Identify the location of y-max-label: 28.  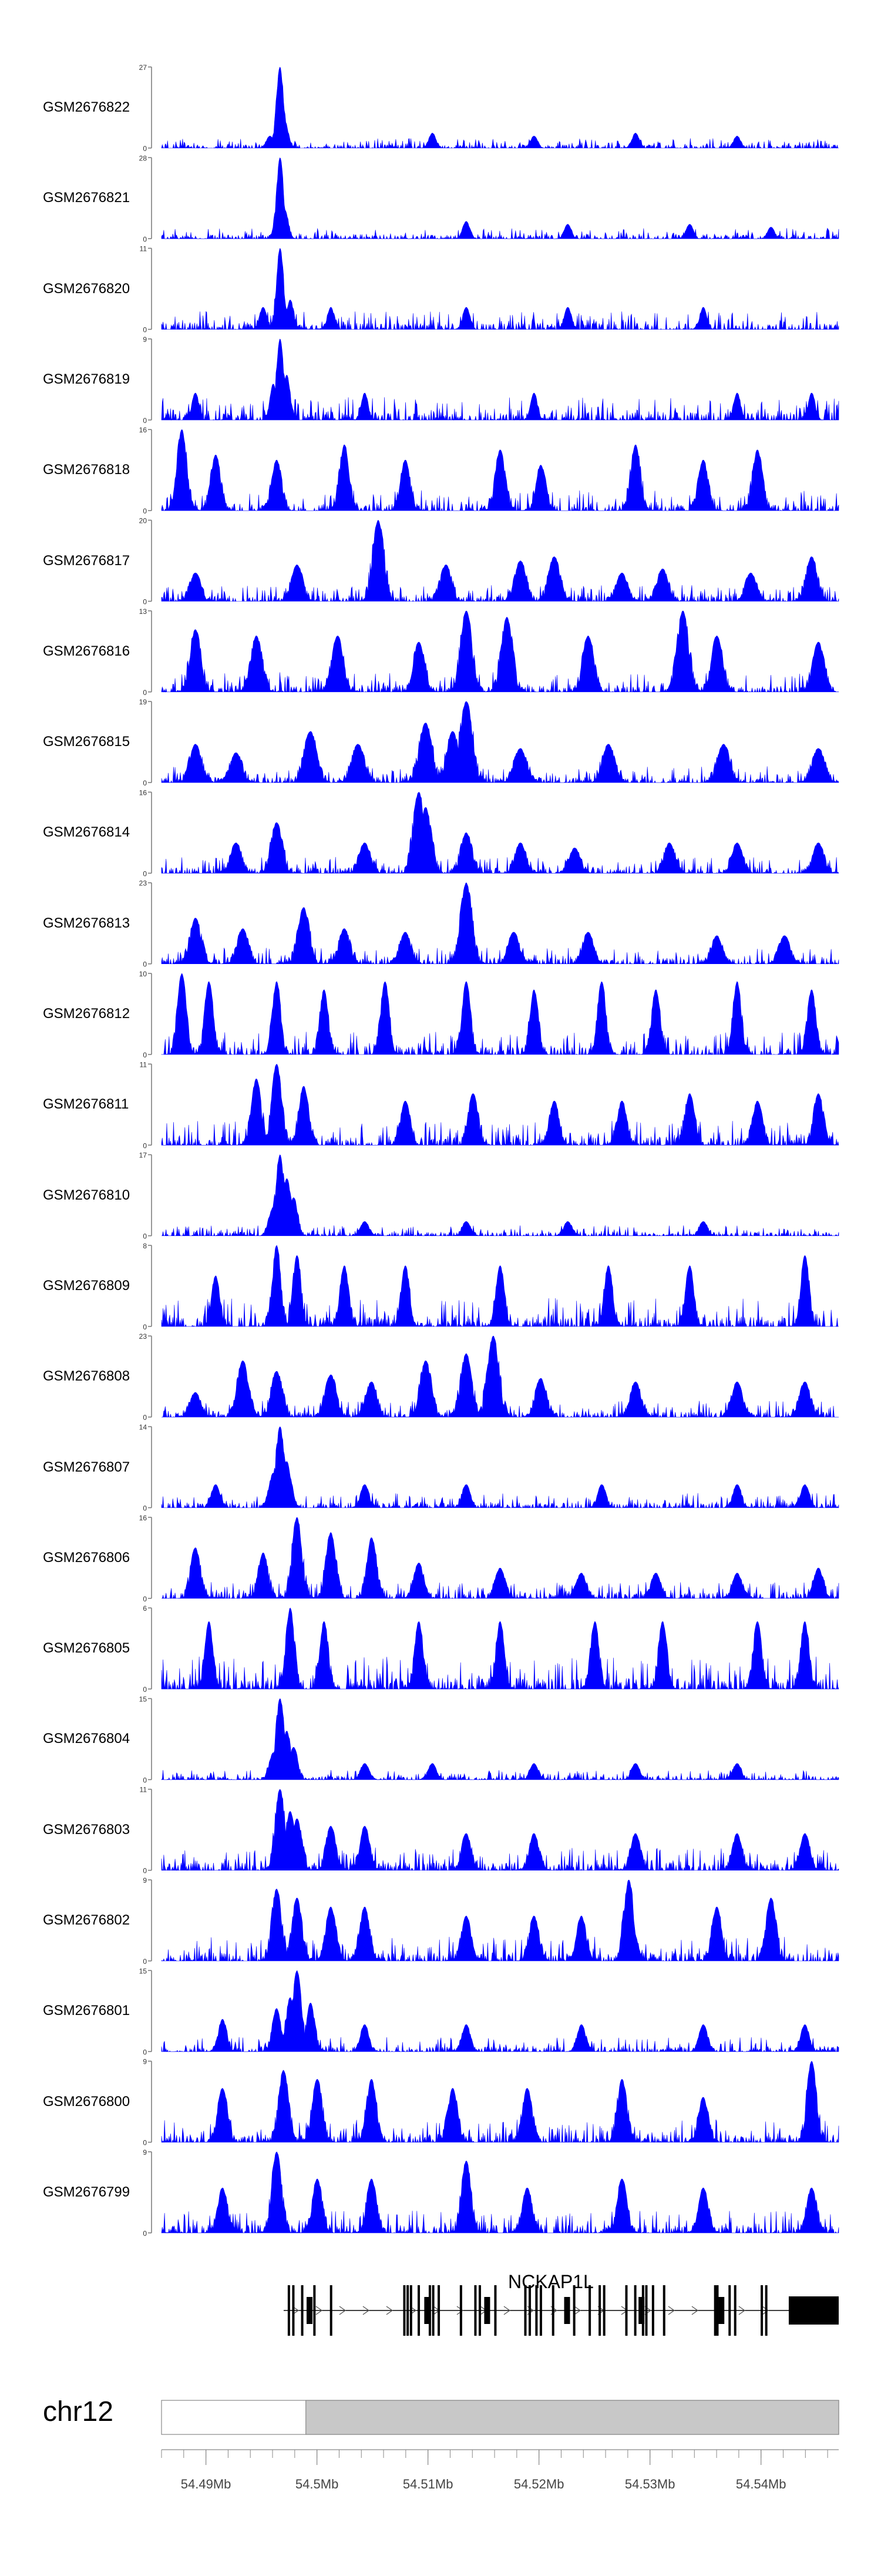
(143, 158).